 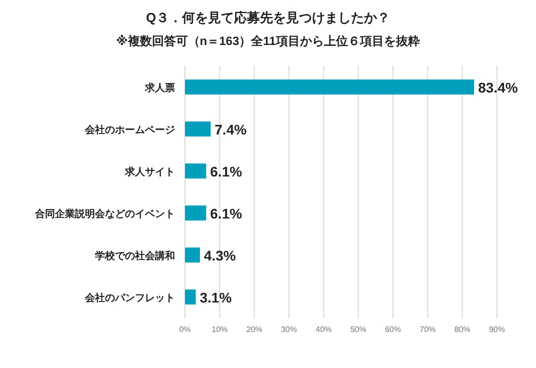 I want to click on xtick: 90%, so click(x=497, y=329).